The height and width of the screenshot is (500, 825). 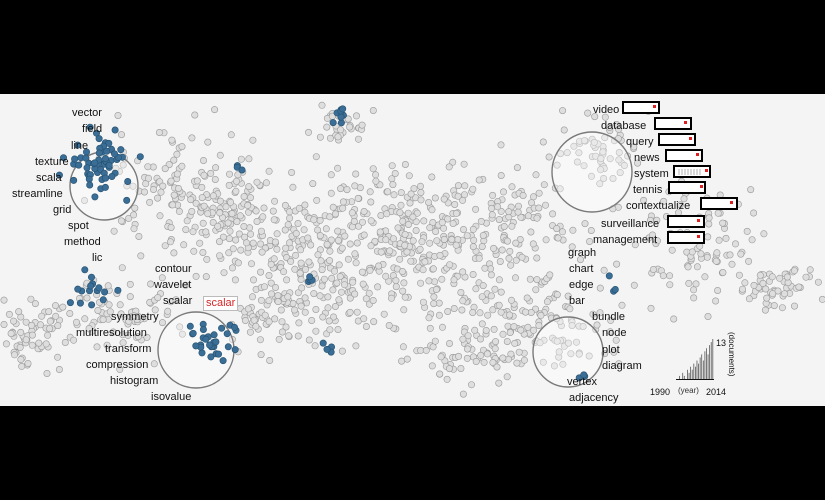 What do you see at coordinates (582, 382) in the screenshot?
I see `keyword-vertex: vertex` at bounding box center [582, 382].